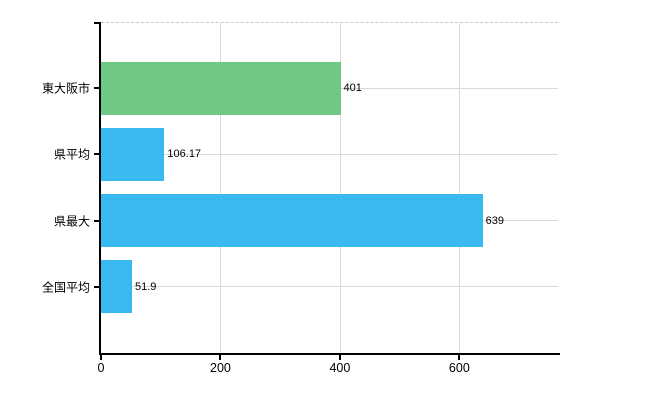 The height and width of the screenshot is (400, 650). I want to click on bar-value-label: 401, so click(352, 88).